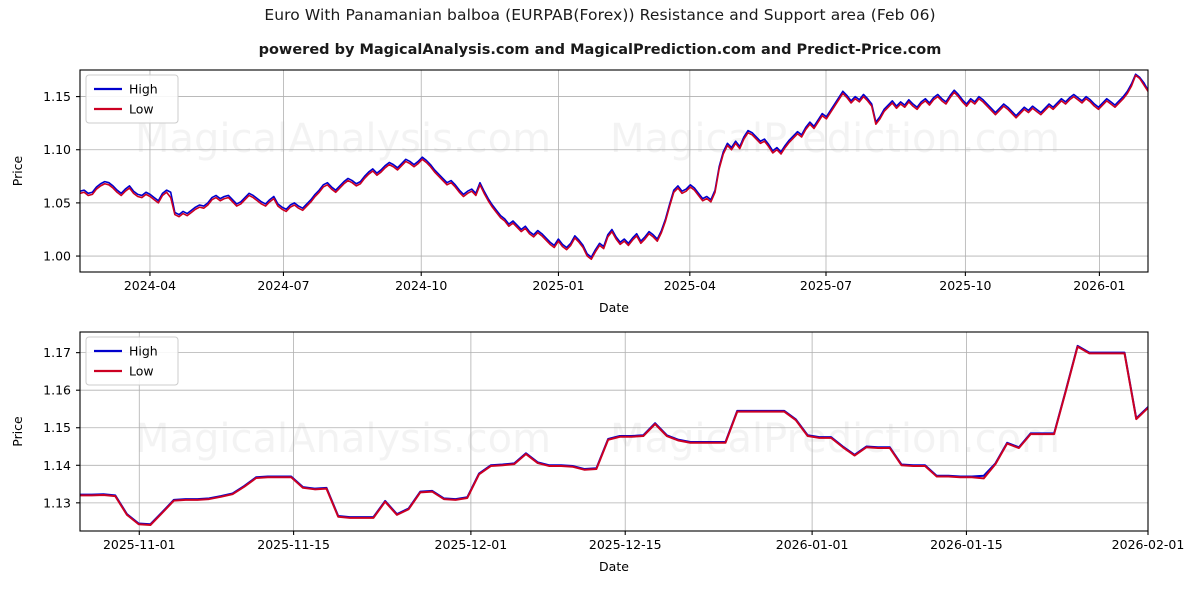 The image size is (1200, 600). I want to click on x-tick-label: 2025-12-01, so click(471, 544).